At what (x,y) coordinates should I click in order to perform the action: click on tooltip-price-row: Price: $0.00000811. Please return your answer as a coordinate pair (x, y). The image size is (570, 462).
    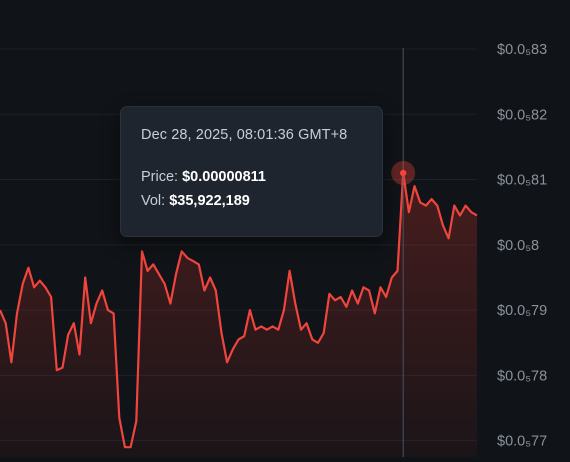
    Looking at the image, I should click on (251, 177).